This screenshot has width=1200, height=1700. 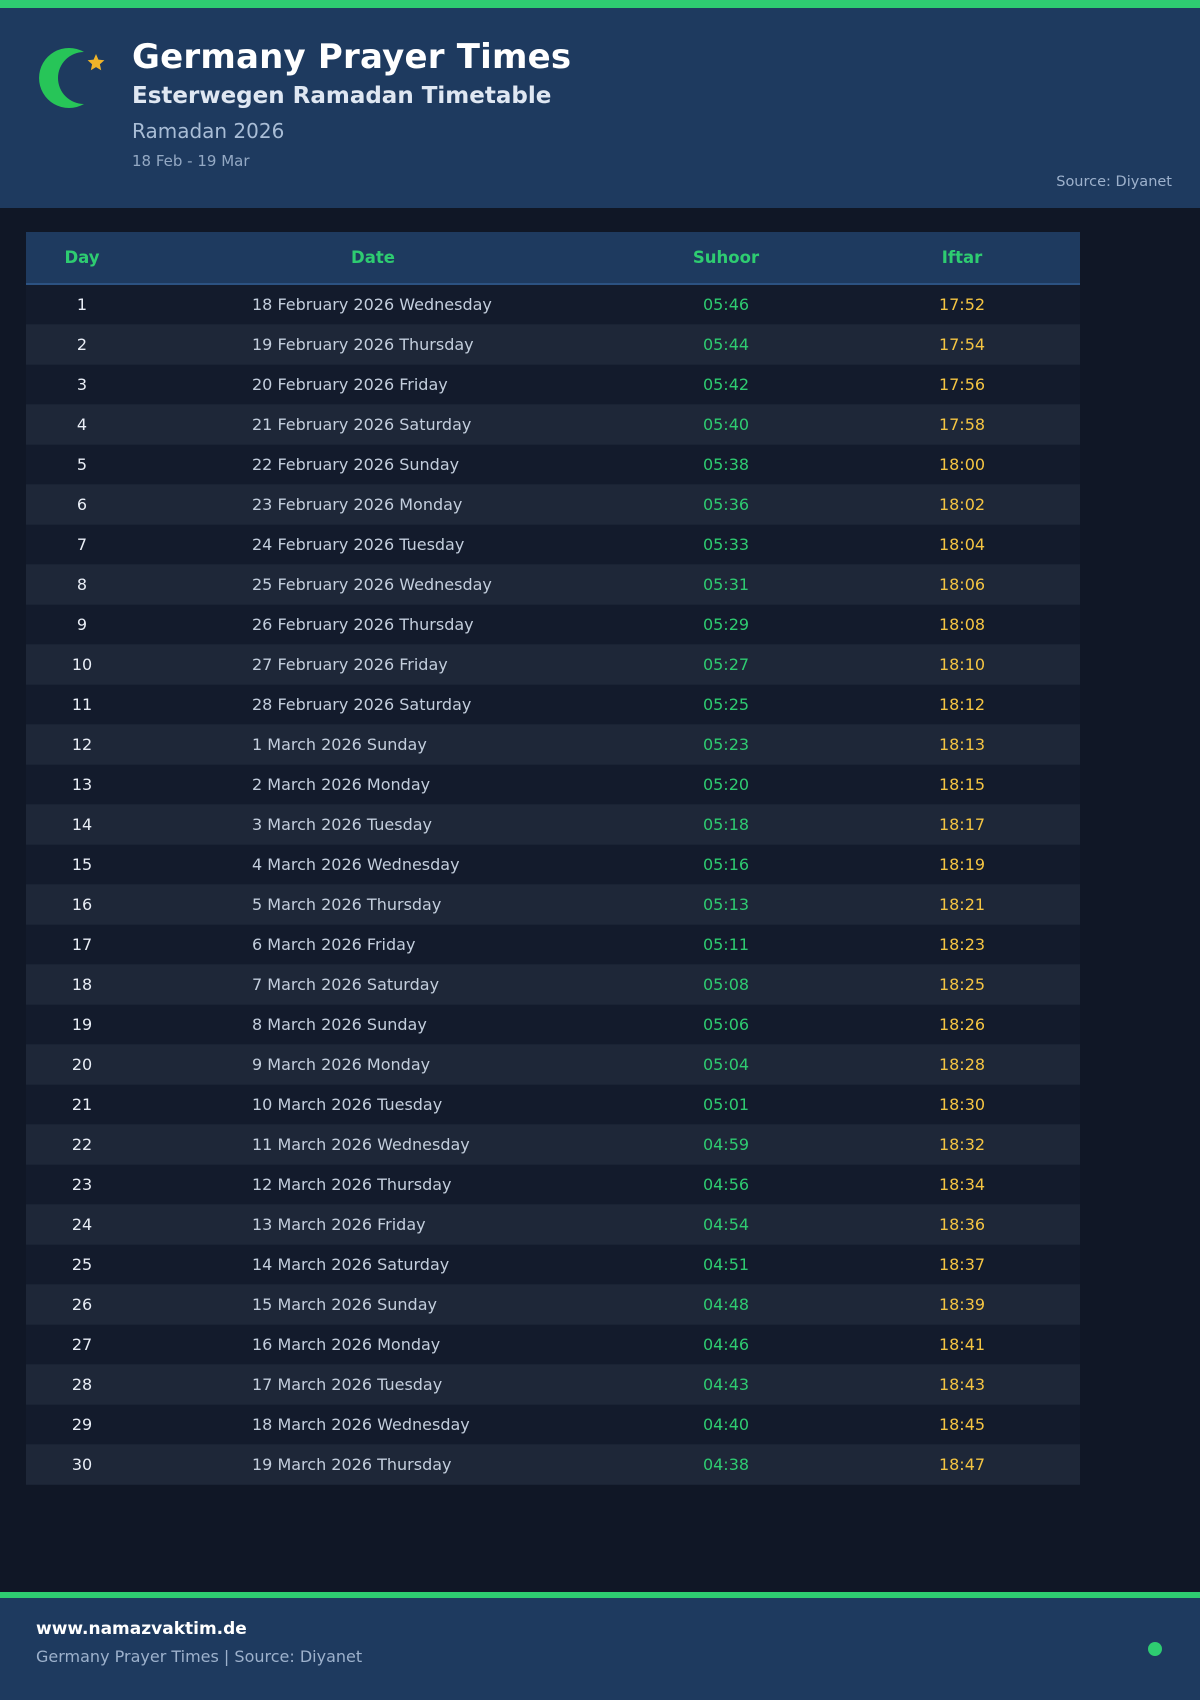 I want to click on suhoor-cell: 05:11, so click(x=726, y=944).